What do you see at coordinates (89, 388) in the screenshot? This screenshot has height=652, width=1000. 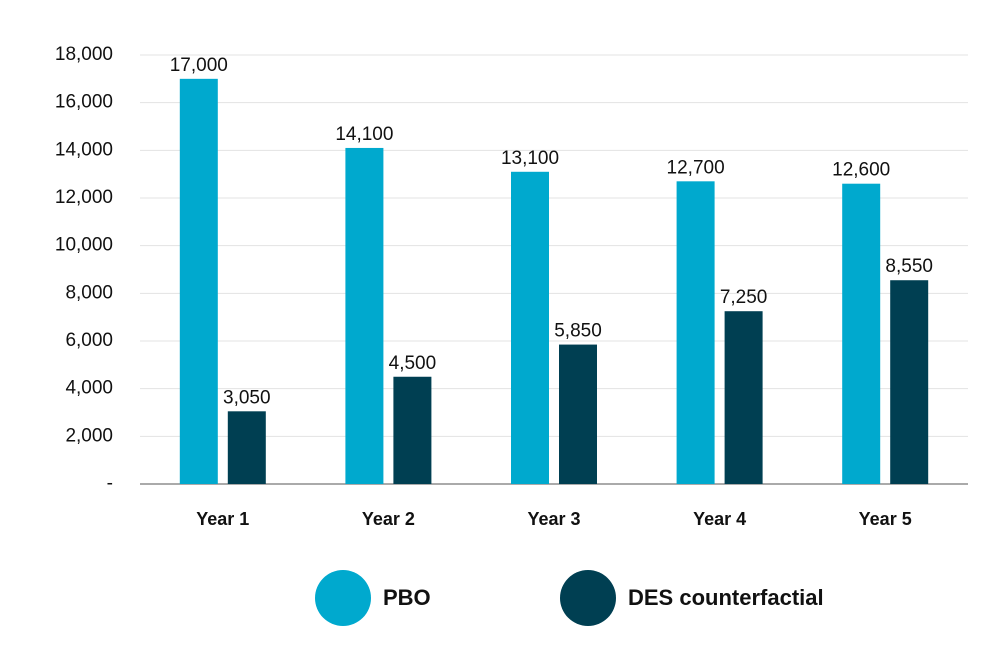 I see `y-tick-label: 4,000` at bounding box center [89, 388].